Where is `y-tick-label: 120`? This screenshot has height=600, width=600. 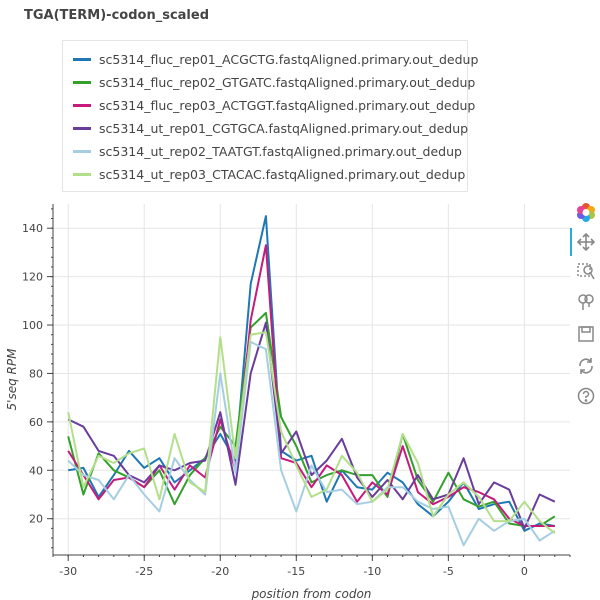
y-tick-label: 120 is located at coordinates (32, 277).